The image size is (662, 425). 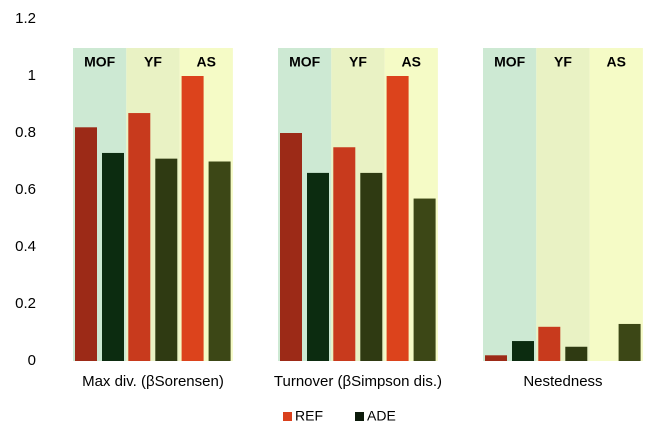 I want to click on y-tick-label: 0.8, so click(x=25, y=132).